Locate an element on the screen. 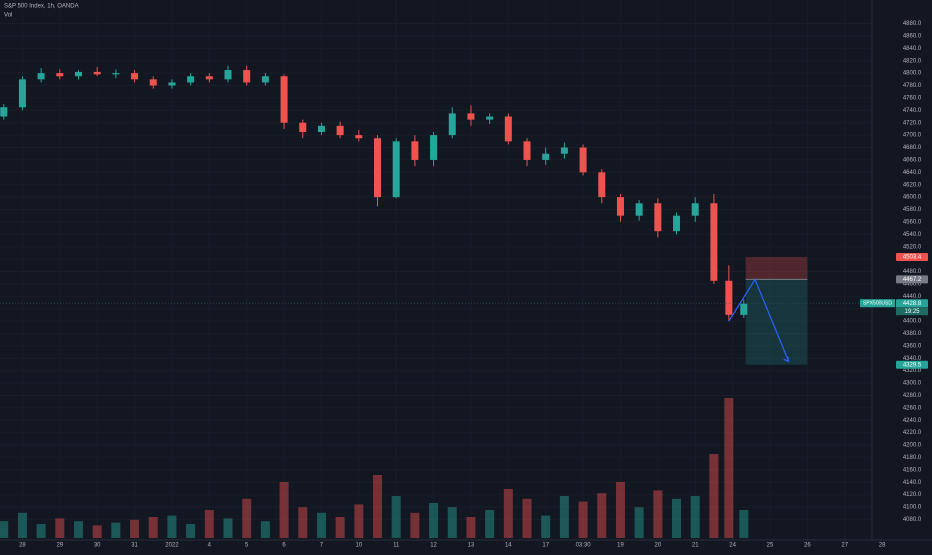 This screenshot has height=555, width=932. y-tick-label: 4480.0 is located at coordinates (912, 272).